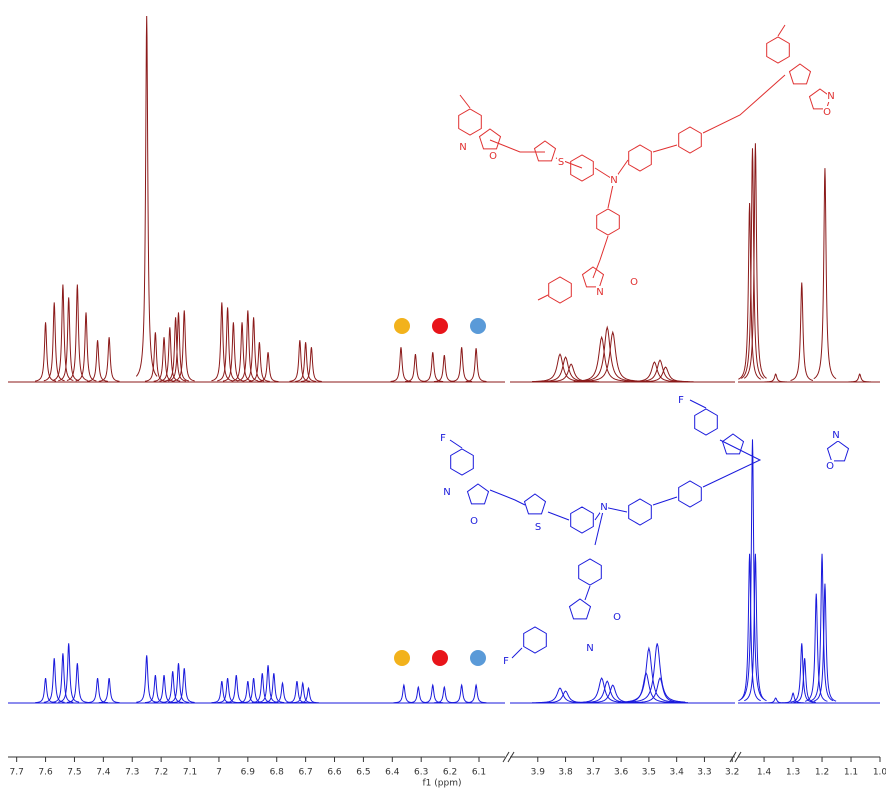  I want to click on x-tick-label: 6.9, so click(248, 773).